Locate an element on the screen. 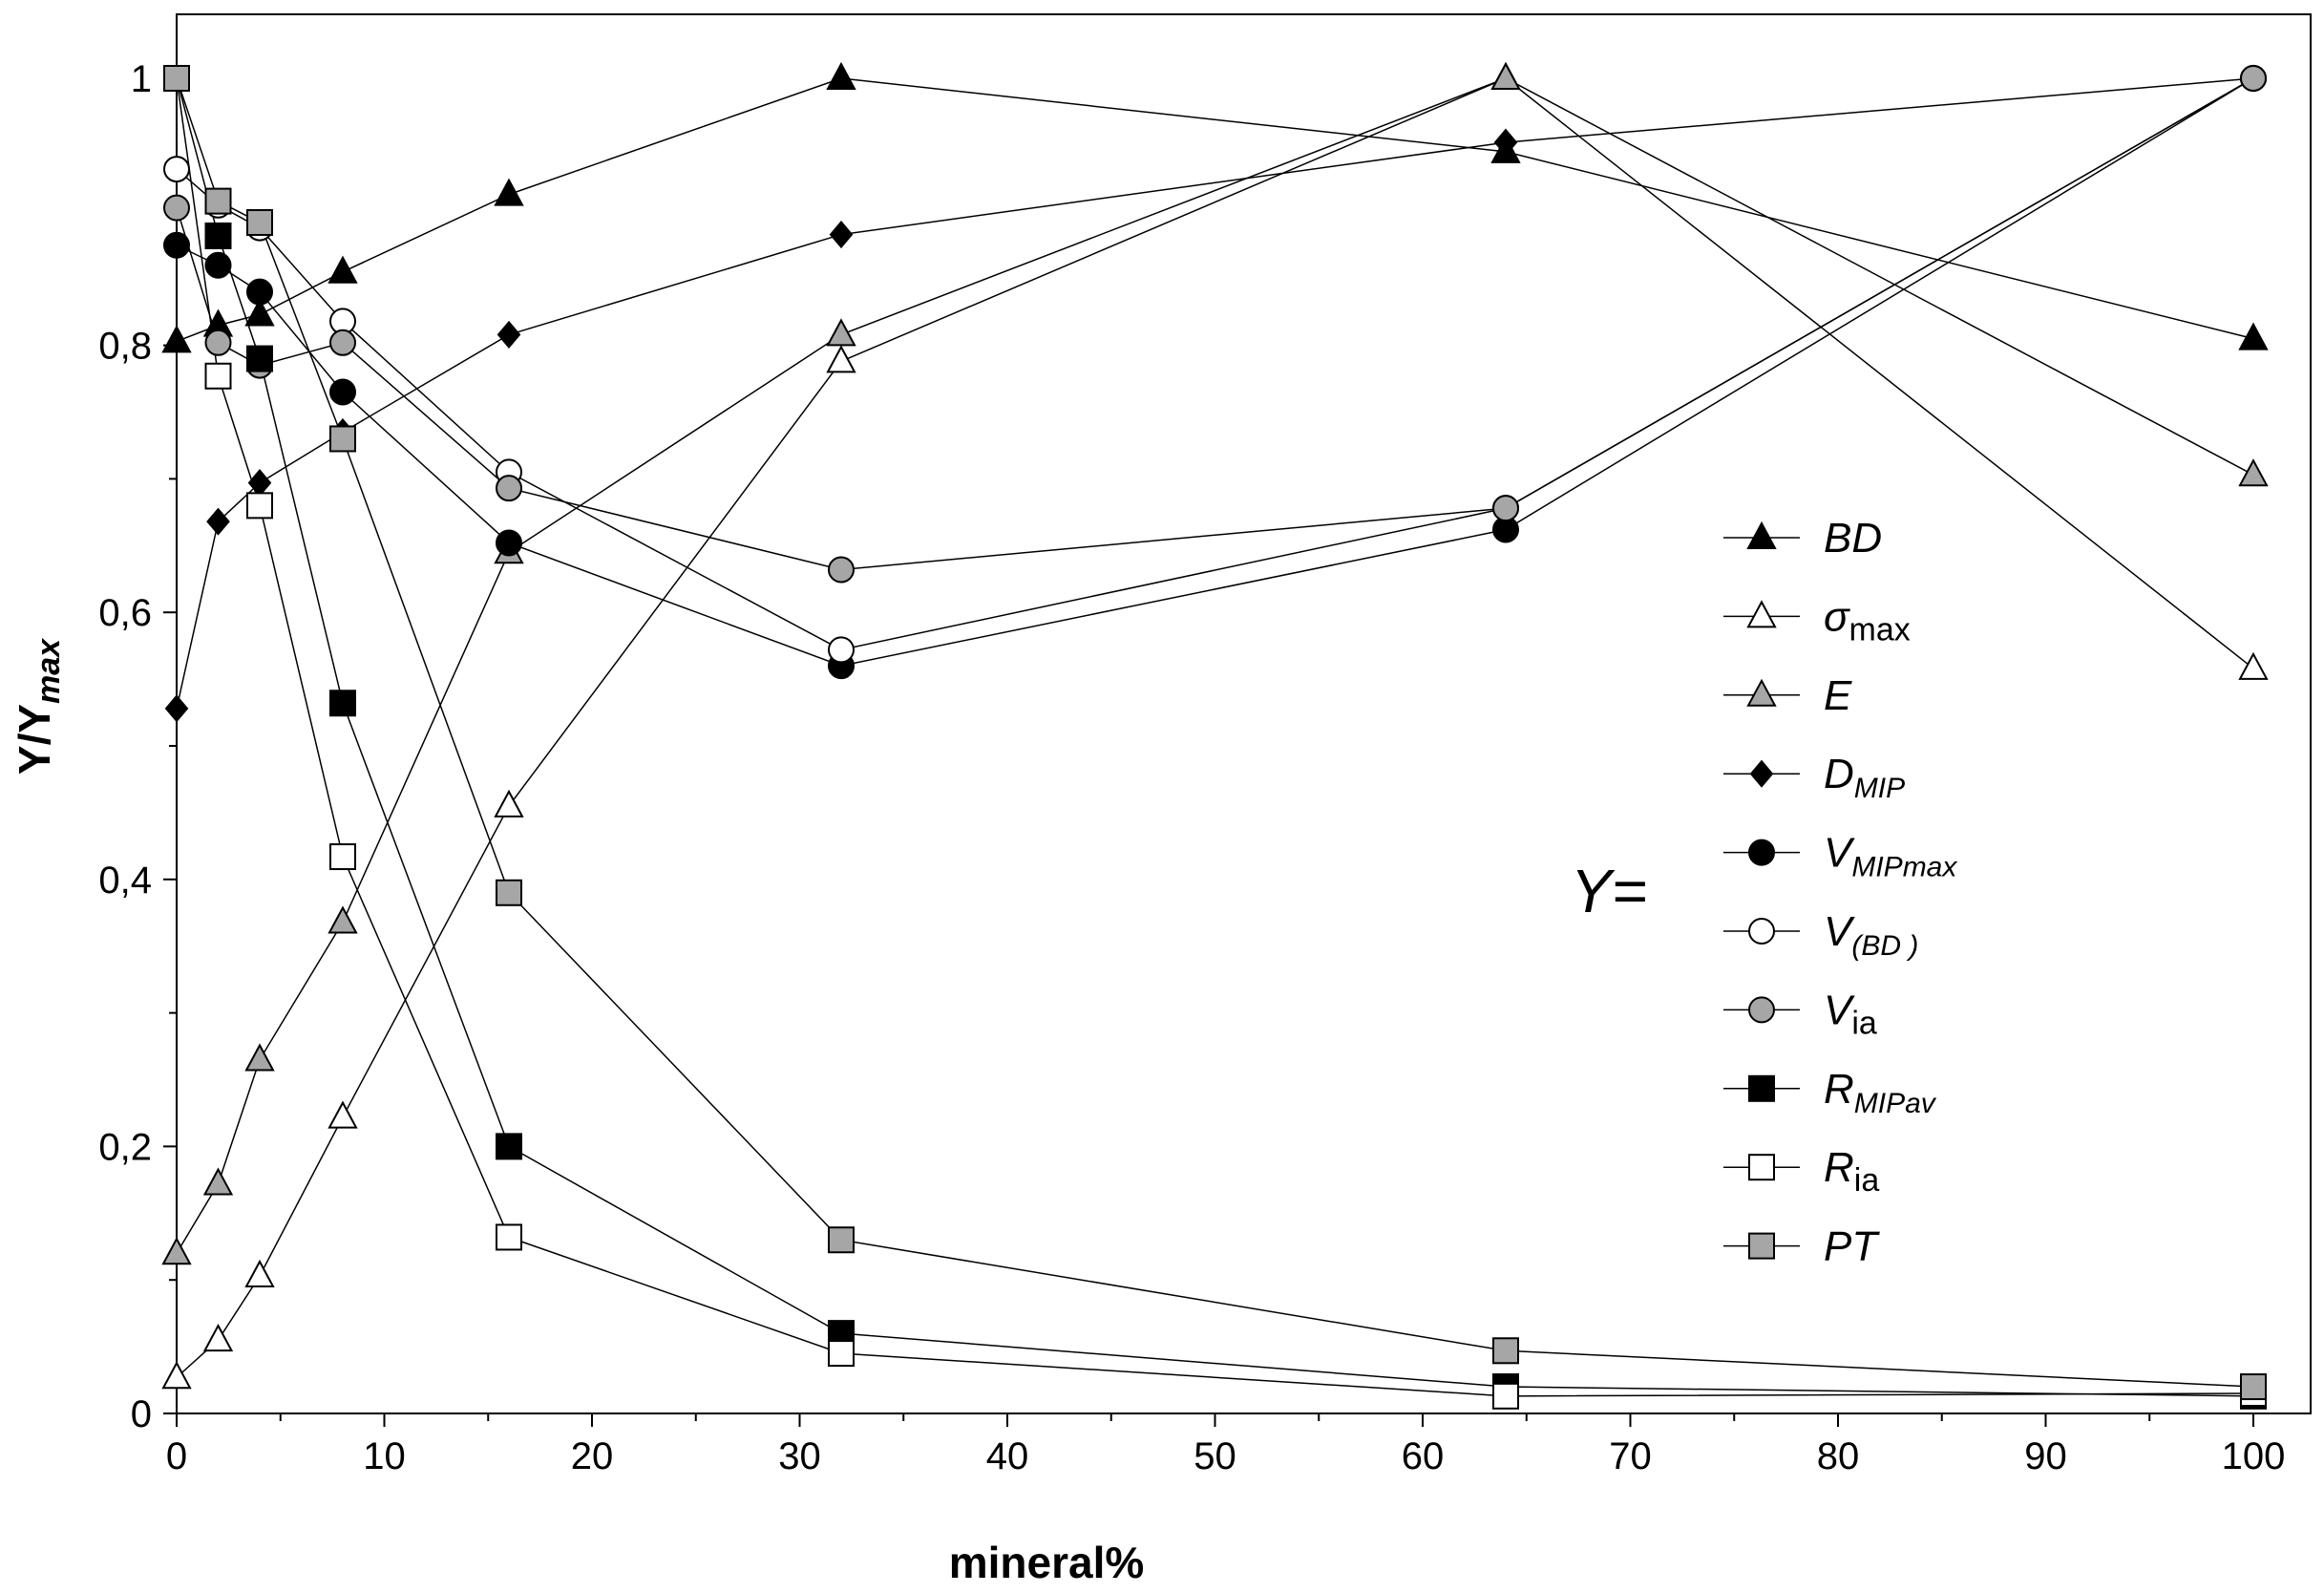  legend-marker-PT is located at coordinates (1761, 1246).